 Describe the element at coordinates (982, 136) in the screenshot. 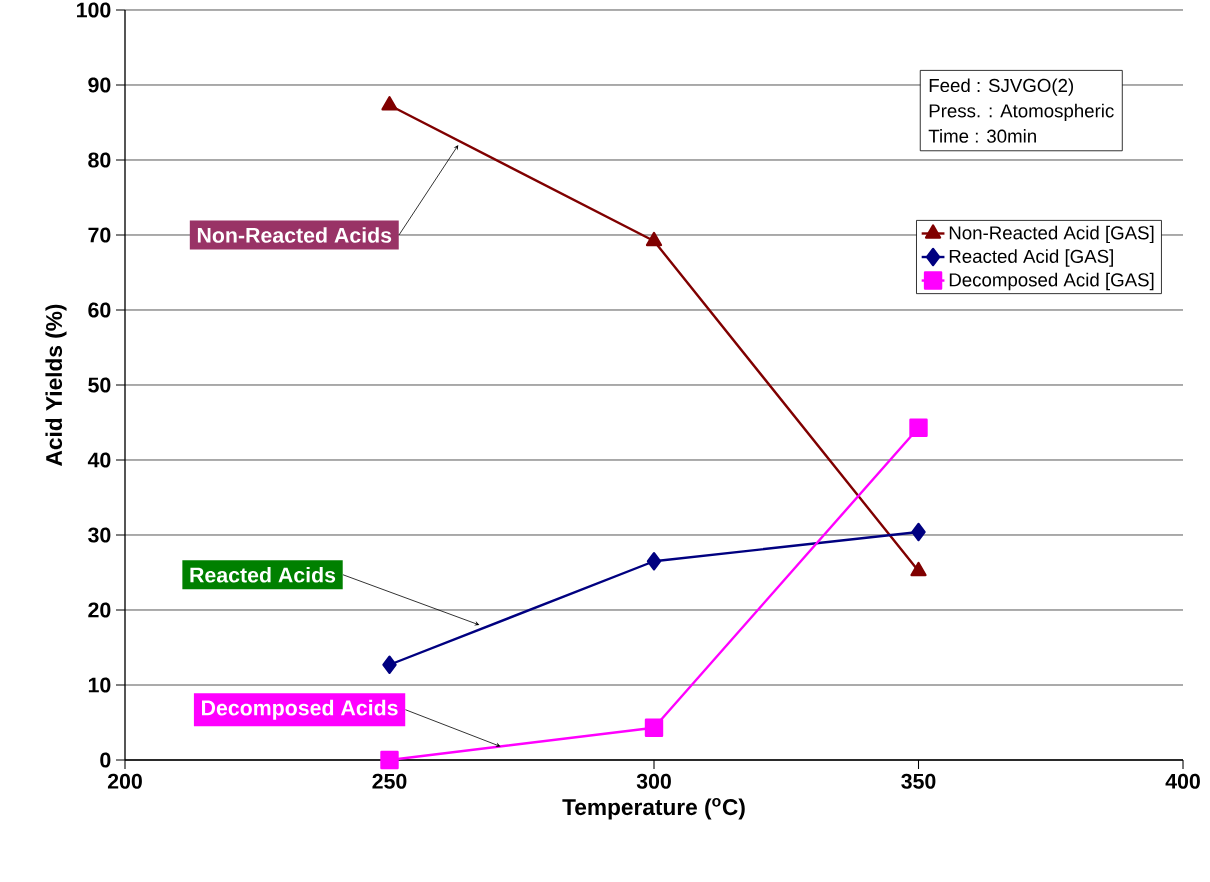

I see `annotation: Time : 30min` at that location.